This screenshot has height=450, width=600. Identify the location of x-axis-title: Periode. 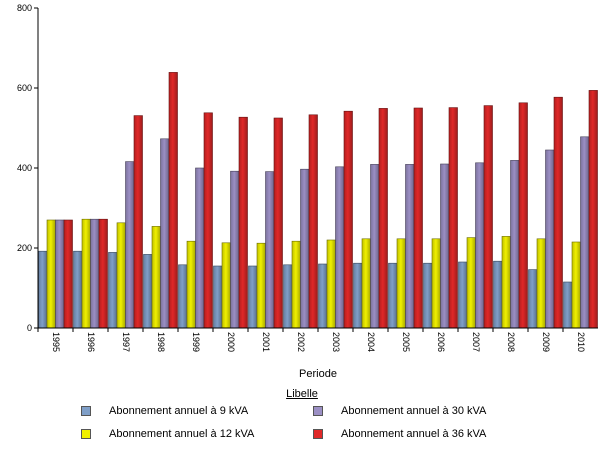
(318, 374).